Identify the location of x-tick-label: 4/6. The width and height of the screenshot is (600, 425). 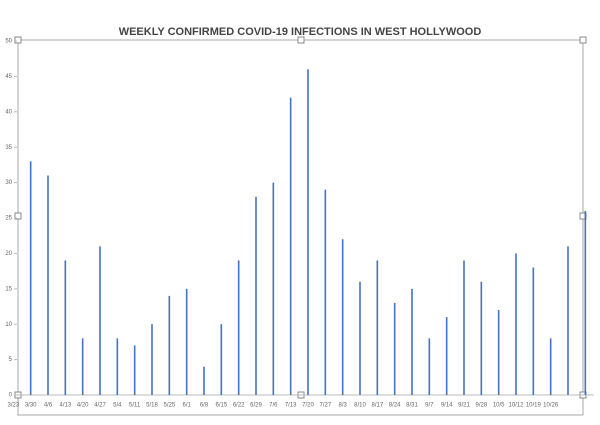
(48, 406).